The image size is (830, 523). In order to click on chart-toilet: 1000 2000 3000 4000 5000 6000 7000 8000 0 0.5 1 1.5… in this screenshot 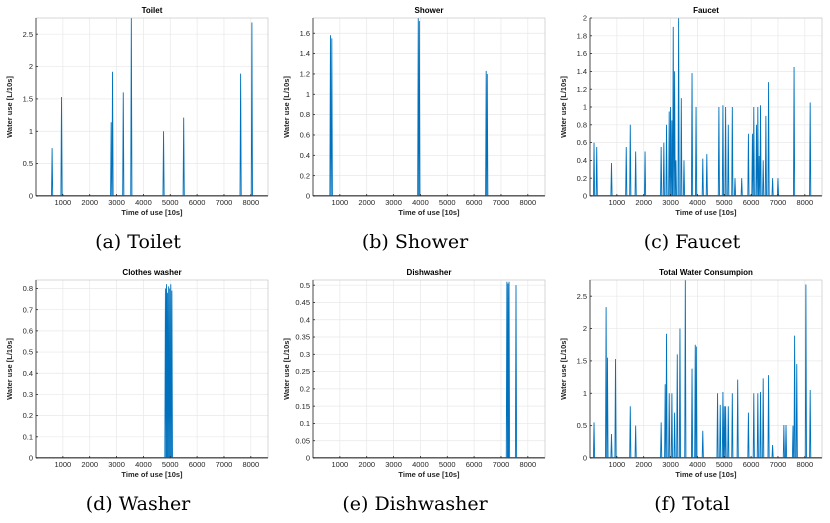, I will do `click(137, 111)`.